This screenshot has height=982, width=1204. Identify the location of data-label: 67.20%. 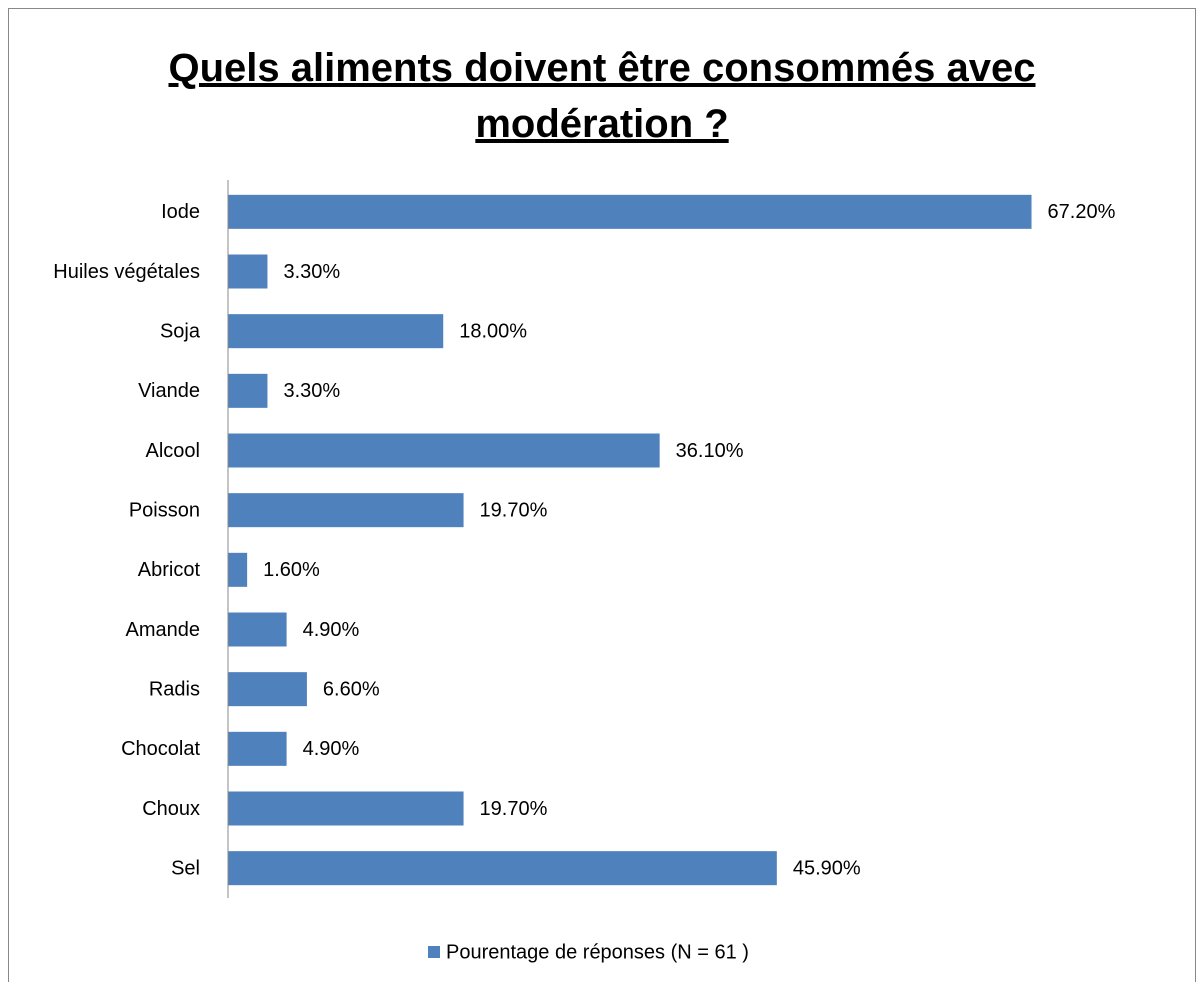
(1082, 212).